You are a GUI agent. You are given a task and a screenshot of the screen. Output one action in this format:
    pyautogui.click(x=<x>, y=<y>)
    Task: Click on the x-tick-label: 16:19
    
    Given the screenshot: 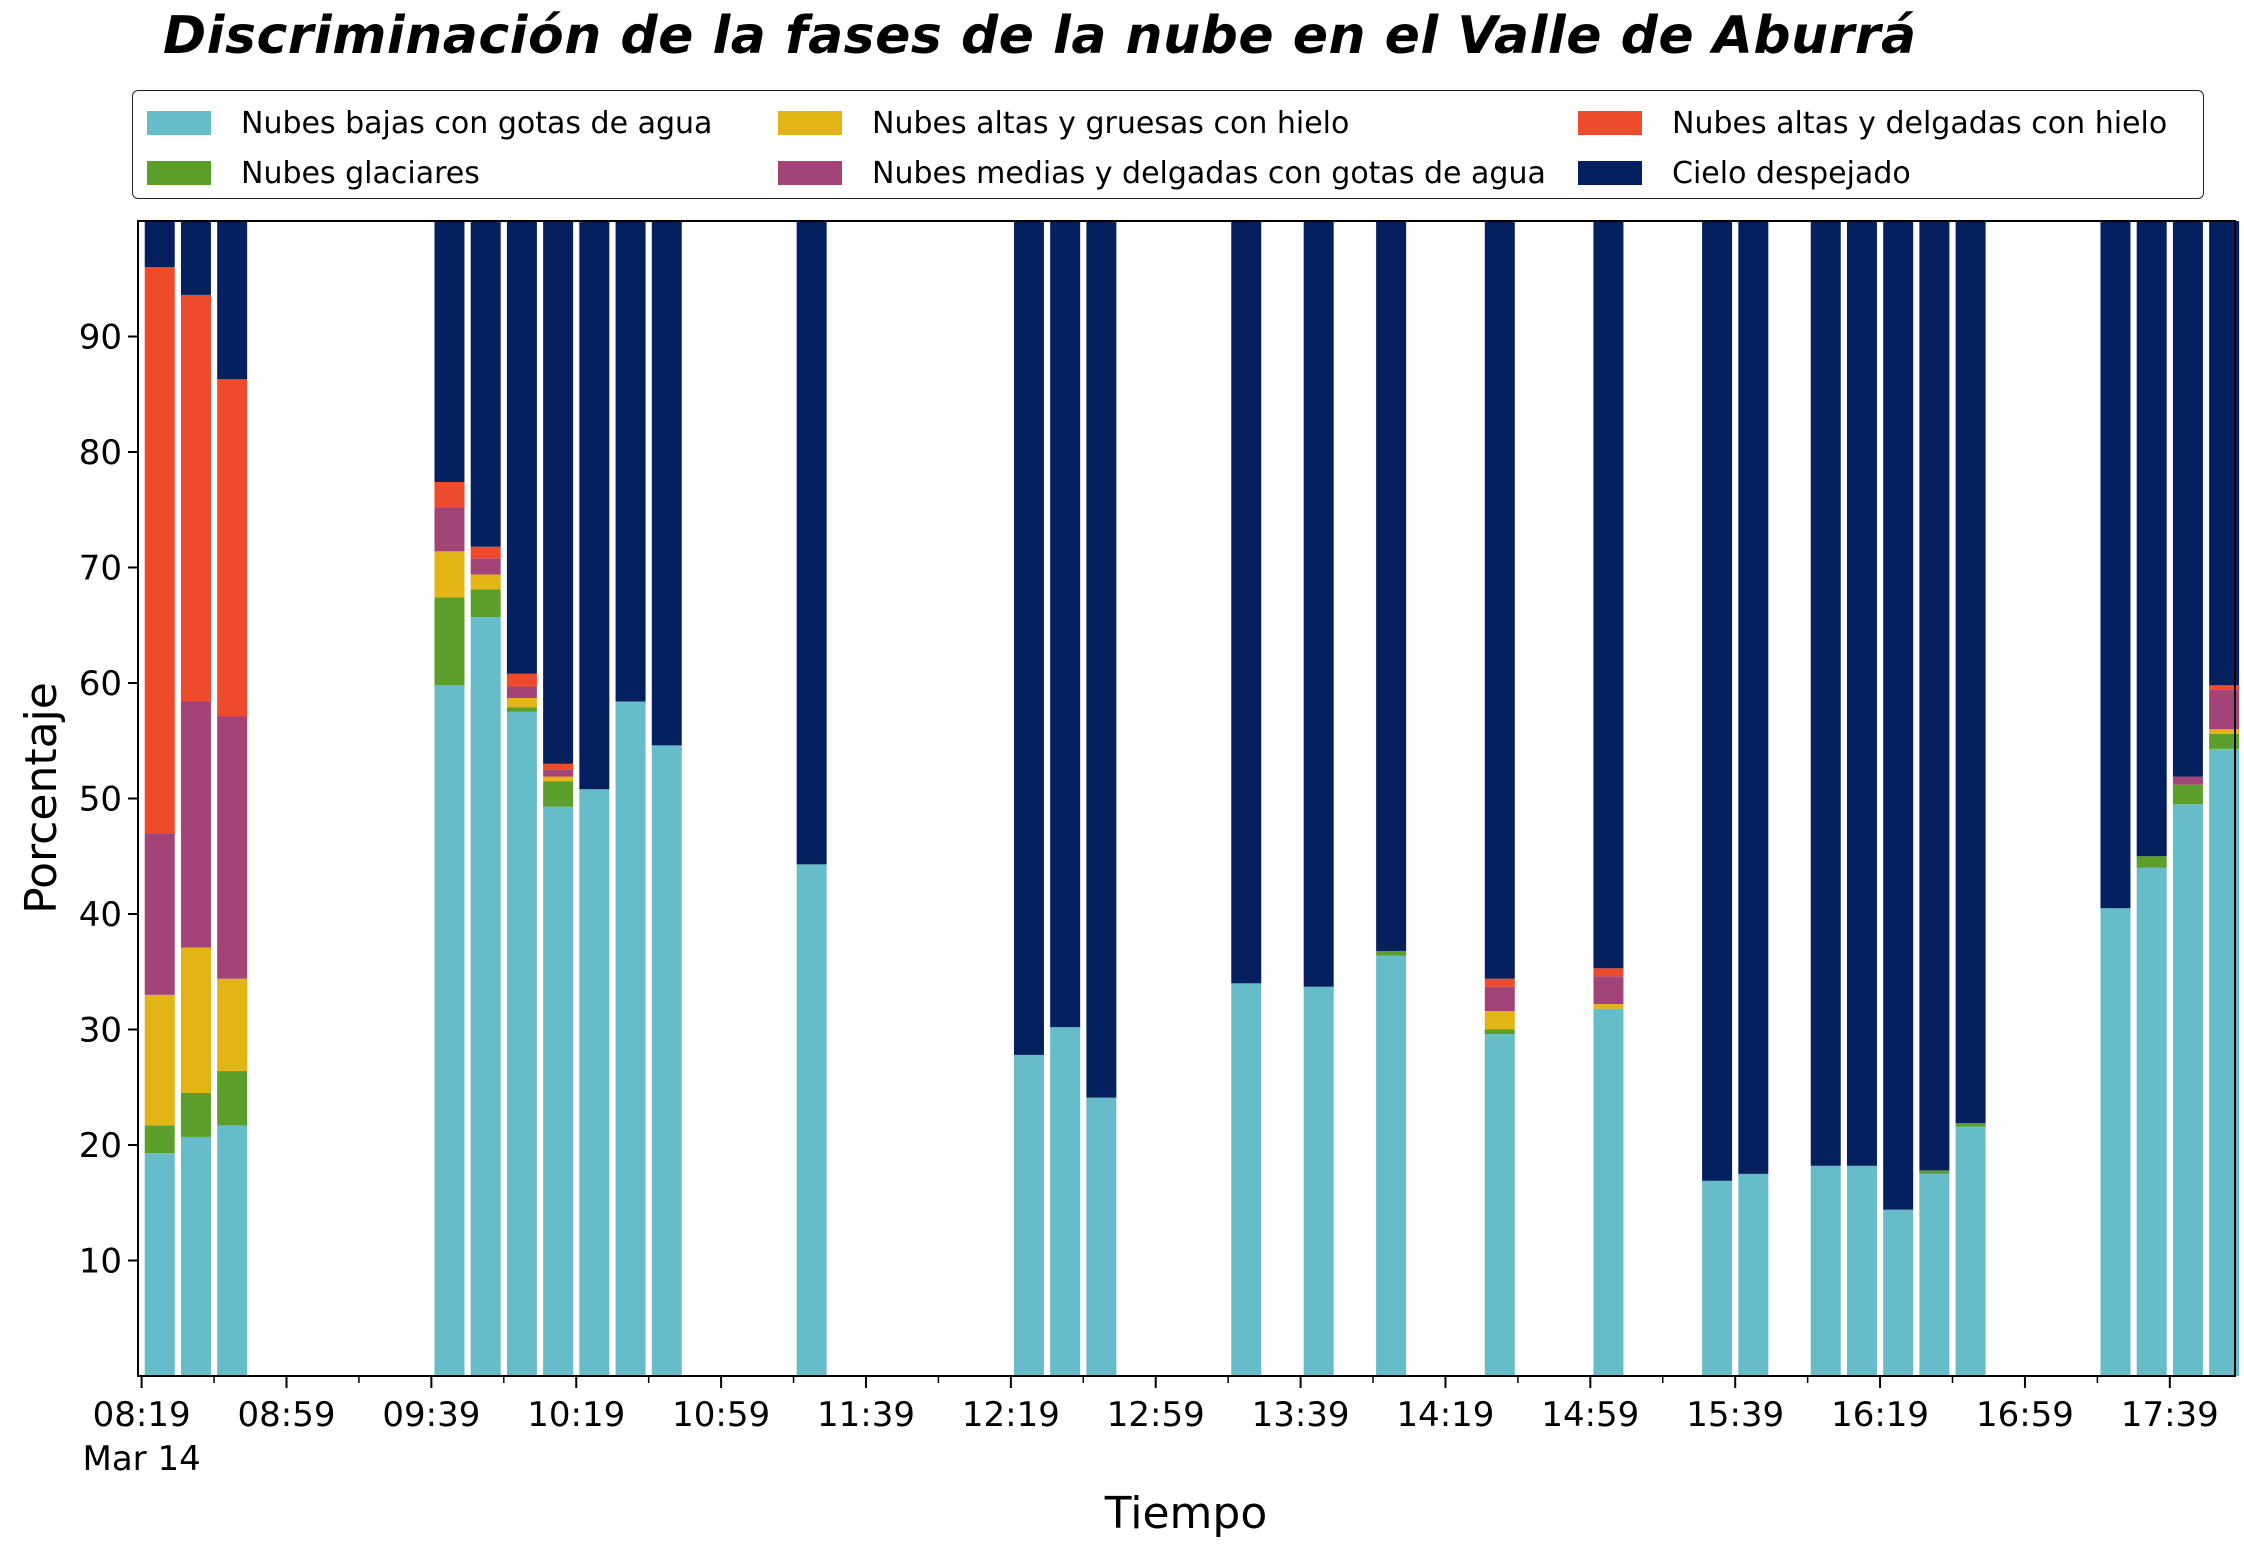 What is the action you would take?
    pyautogui.click(x=1880, y=1415)
    